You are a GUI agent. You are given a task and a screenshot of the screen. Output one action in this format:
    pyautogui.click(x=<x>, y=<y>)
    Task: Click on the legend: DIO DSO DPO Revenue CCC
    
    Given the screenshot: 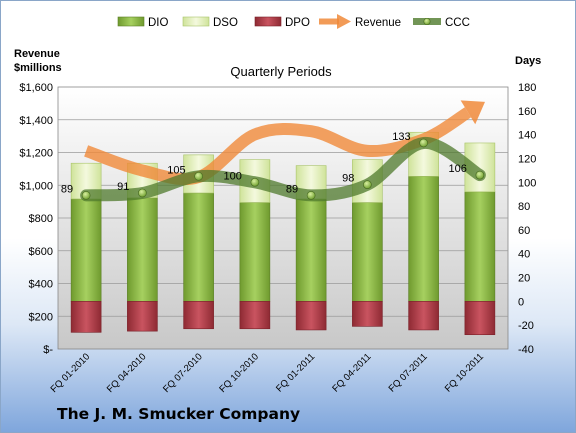 What is the action you would take?
    pyautogui.click(x=293, y=21)
    